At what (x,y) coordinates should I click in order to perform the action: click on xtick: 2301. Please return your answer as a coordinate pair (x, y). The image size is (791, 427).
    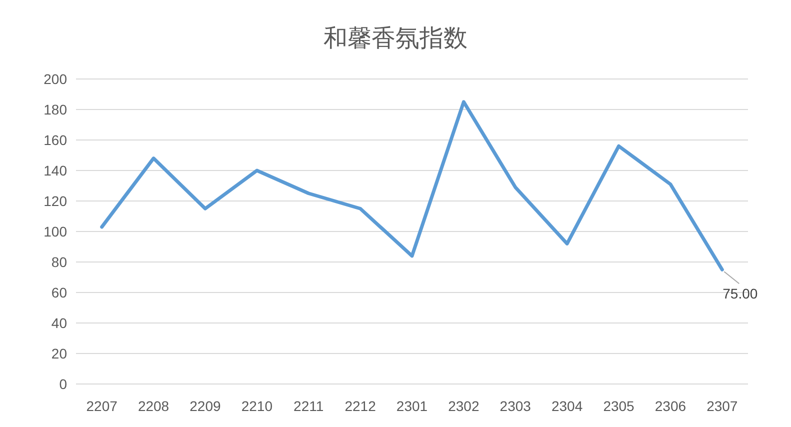
    Looking at the image, I should click on (412, 406).